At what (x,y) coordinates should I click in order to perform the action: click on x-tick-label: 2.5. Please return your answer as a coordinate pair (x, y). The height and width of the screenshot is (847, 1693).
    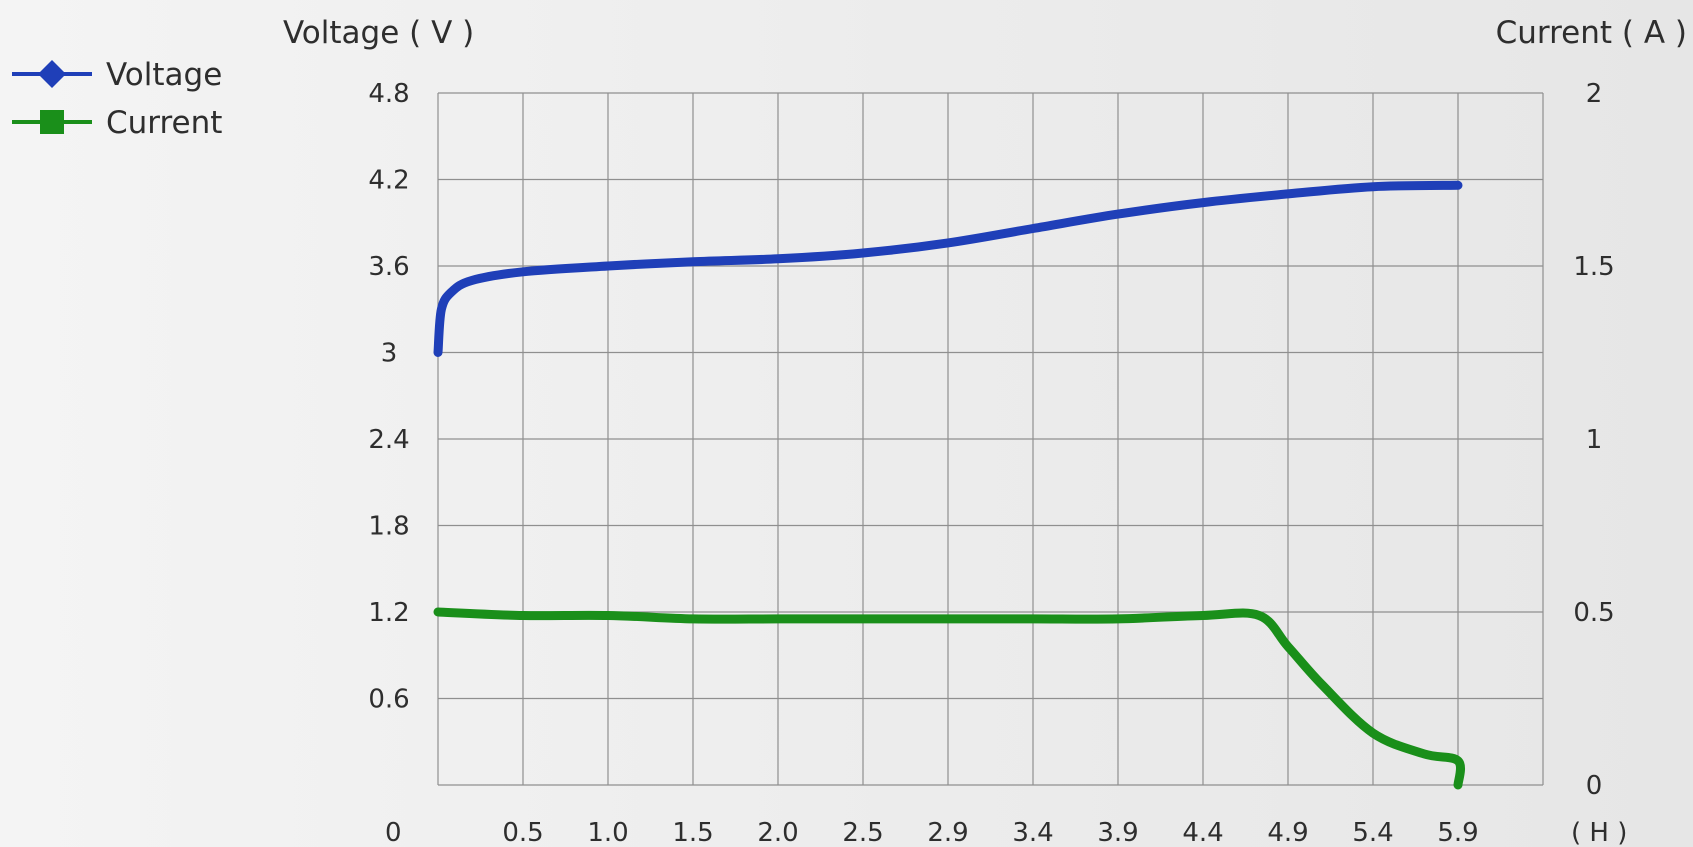
    Looking at the image, I should click on (862, 832).